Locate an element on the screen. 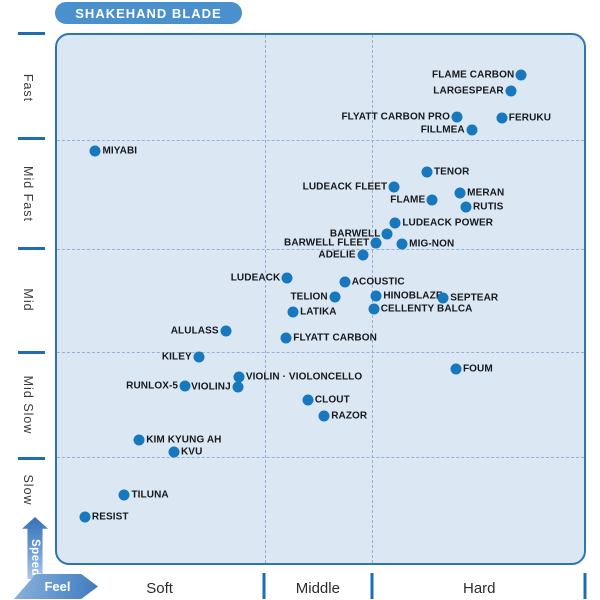  data-point-label: MIYABI is located at coordinates (120, 151).